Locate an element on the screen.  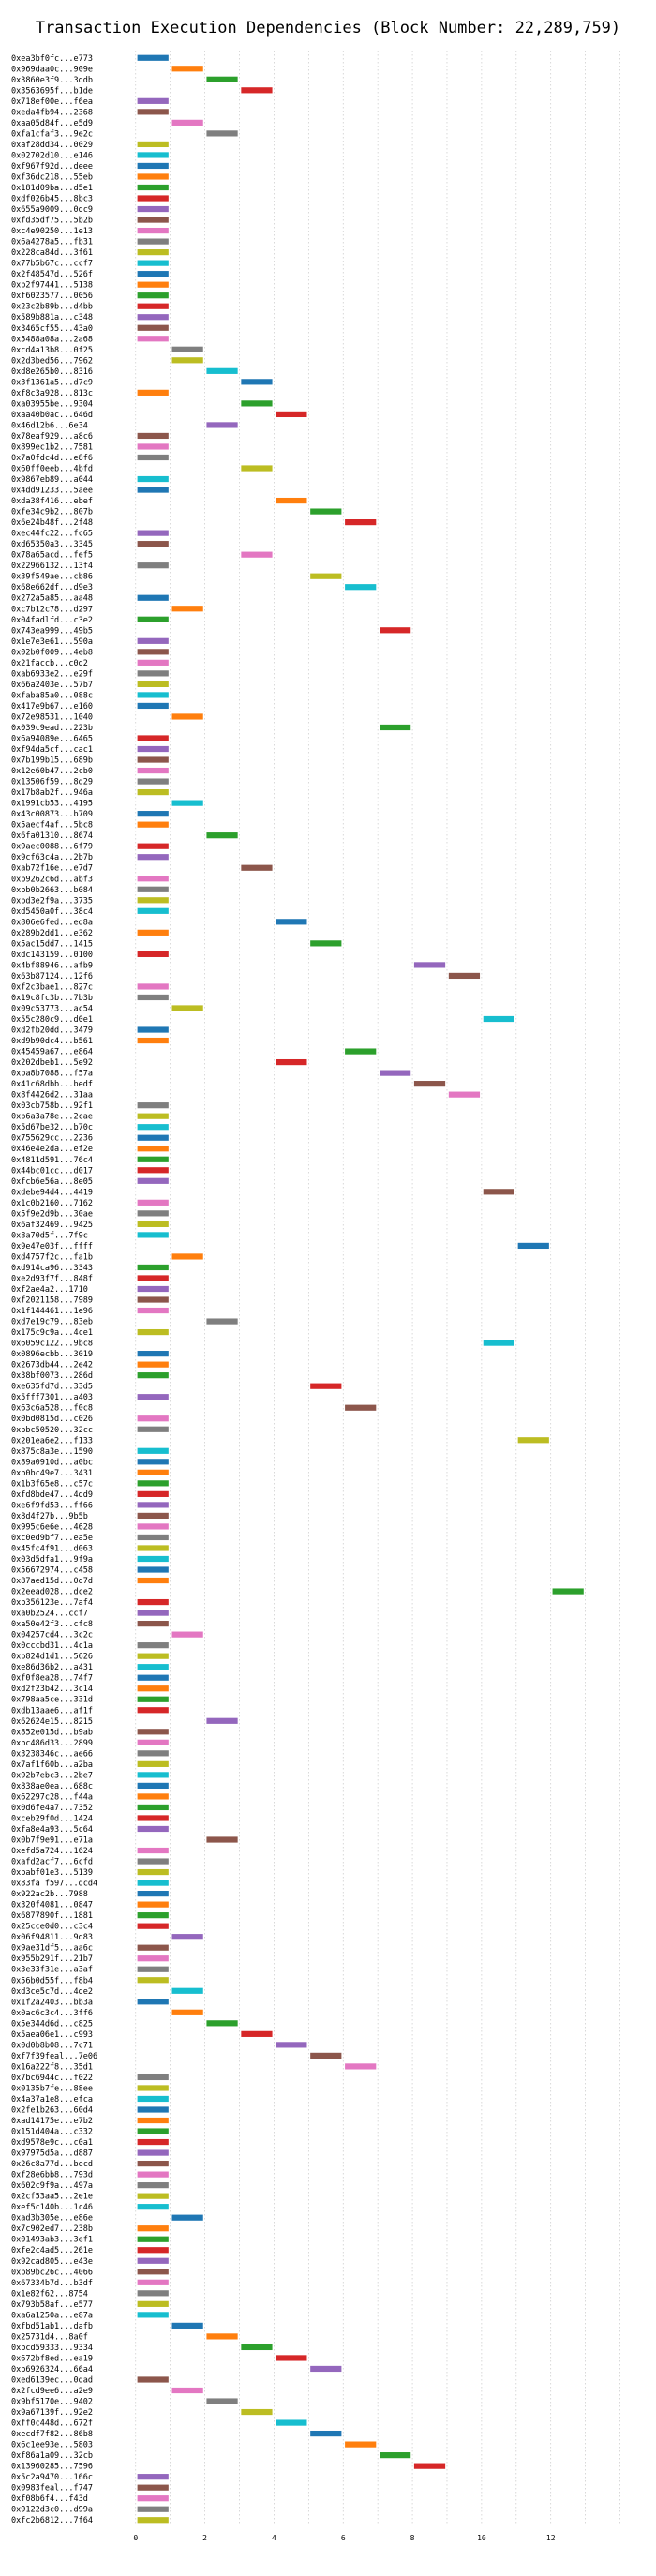
transaction-label: 0x92cad805...e43e is located at coordinates (52, 2262).